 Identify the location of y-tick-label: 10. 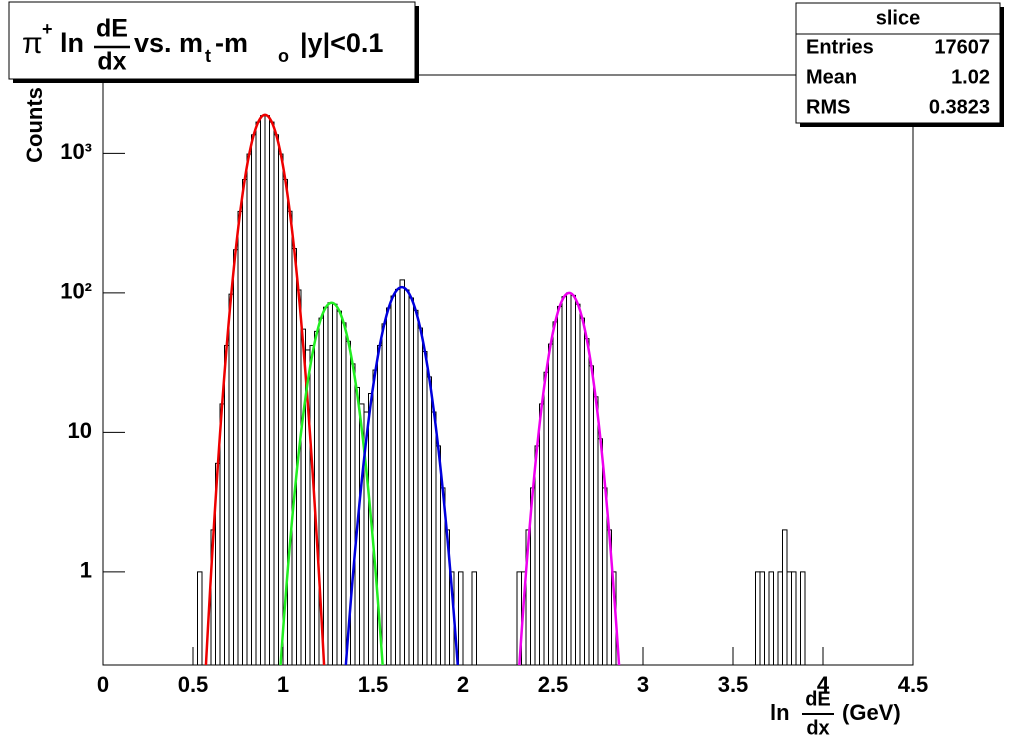
(80, 430).